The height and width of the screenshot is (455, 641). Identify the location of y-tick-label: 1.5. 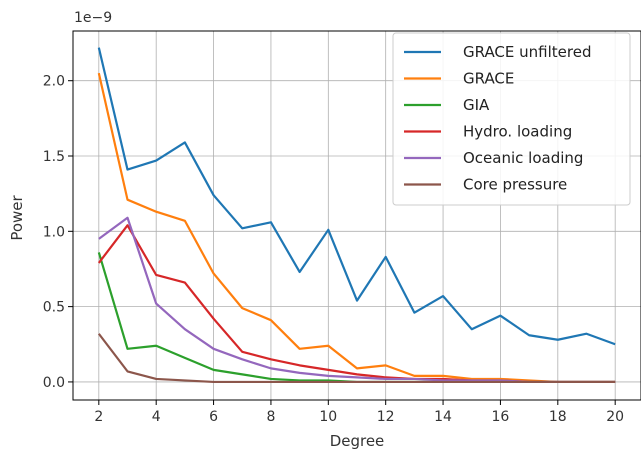
(54, 157).